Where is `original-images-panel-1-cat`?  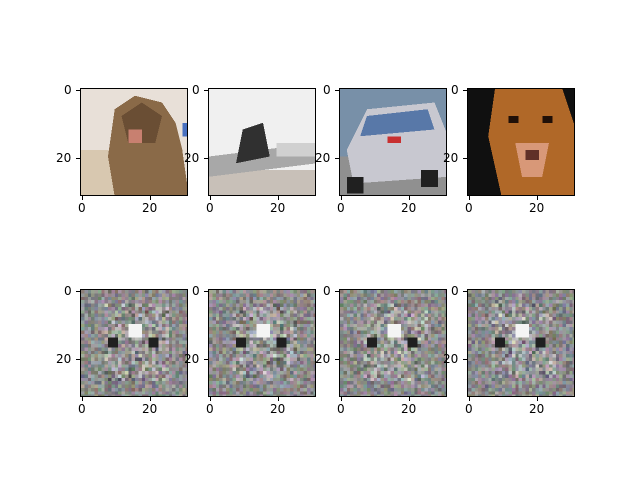 original-images-panel-1-cat is located at coordinates (134, 142).